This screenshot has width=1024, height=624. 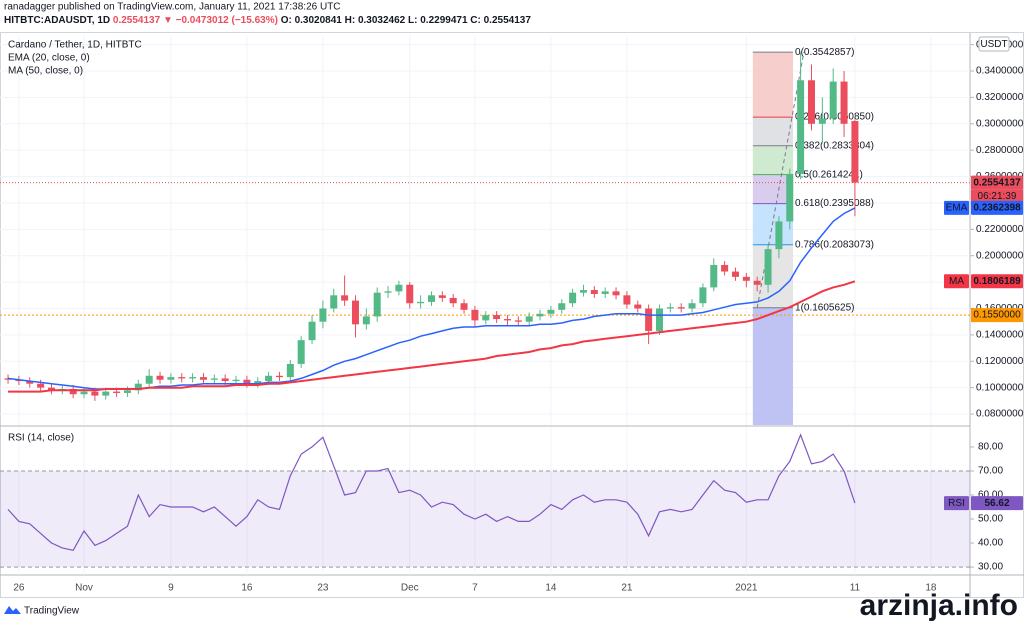 What do you see at coordinates (1000, 123) in the screenshot?
I see `y-tick-label: 0.3000000` at bounding box center [1000, 123].